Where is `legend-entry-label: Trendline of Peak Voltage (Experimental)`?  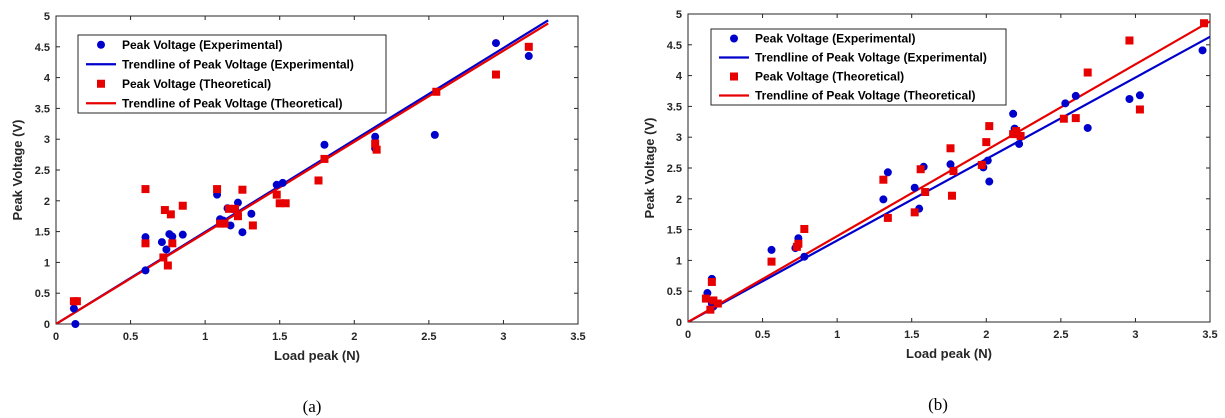 legend-entry-label: Trendline of Peak Voltage (Experimental) is located at coordinates (238, 64).